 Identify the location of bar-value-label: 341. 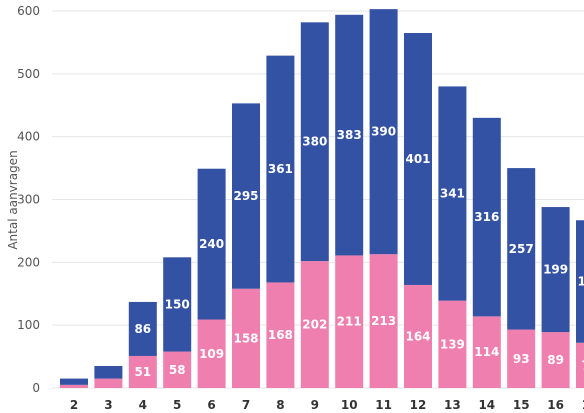
(452, 194).